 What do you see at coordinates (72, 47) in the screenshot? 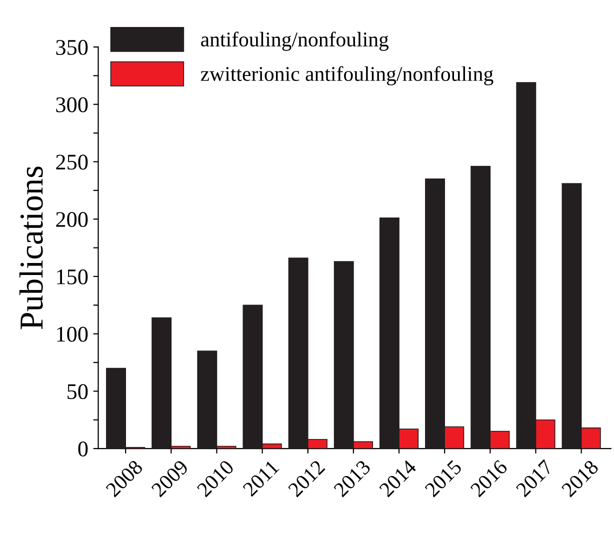
I see `y-tick-label: 350` at bounding box center [72, 47].